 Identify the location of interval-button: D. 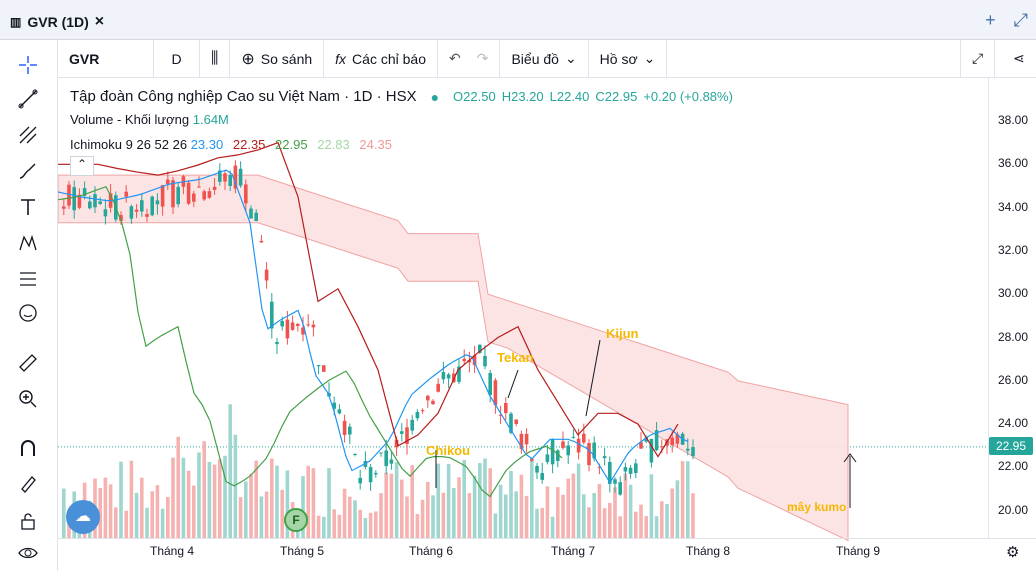
(177, 58).